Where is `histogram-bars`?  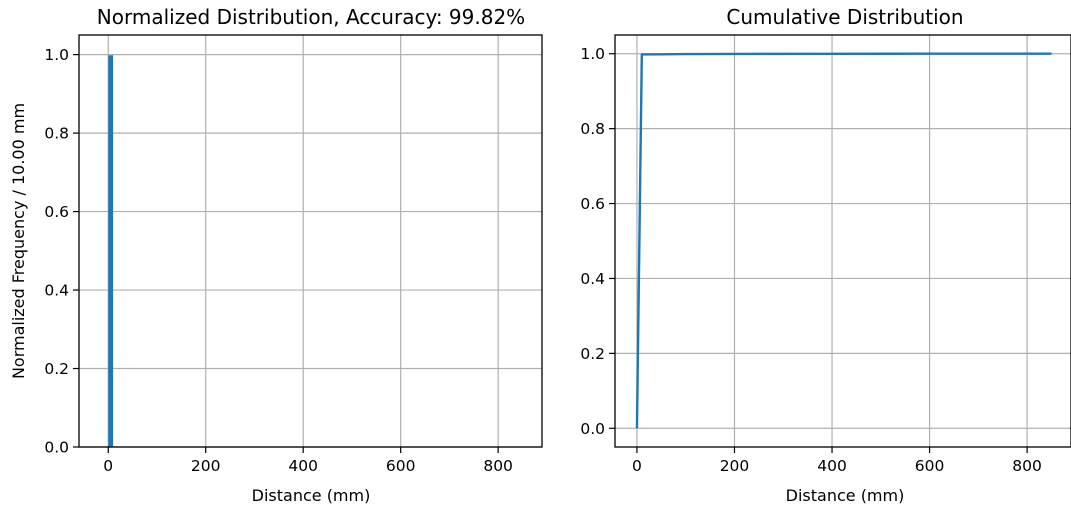 histogram-bars is located at coordinates (111, 251).